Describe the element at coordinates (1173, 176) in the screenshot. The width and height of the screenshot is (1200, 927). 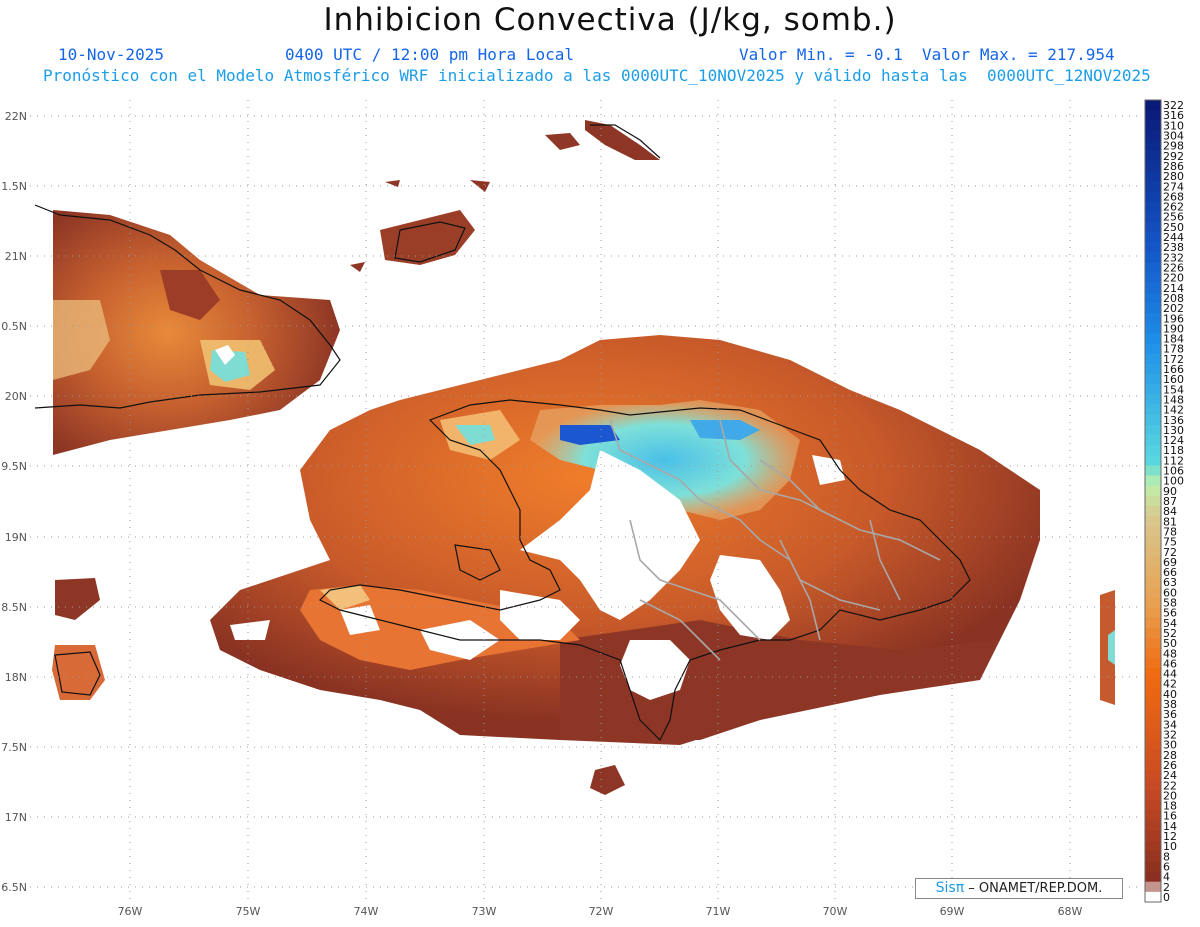
I see `colorbar-label: 280` at that location.